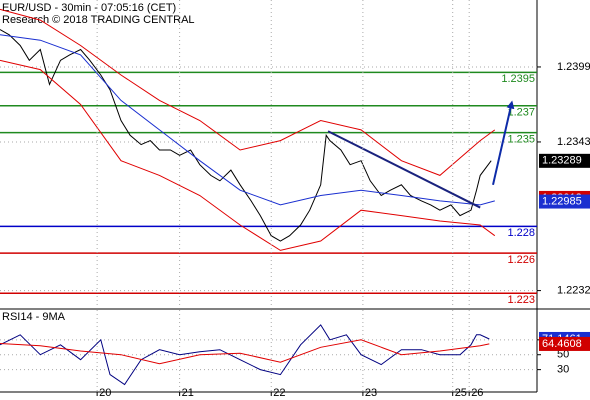  What do you see at coordinates (34, 317) in the screenshot?
I see `rsi-title: RSI14 - 9MA` at bounding box center [34, 317].